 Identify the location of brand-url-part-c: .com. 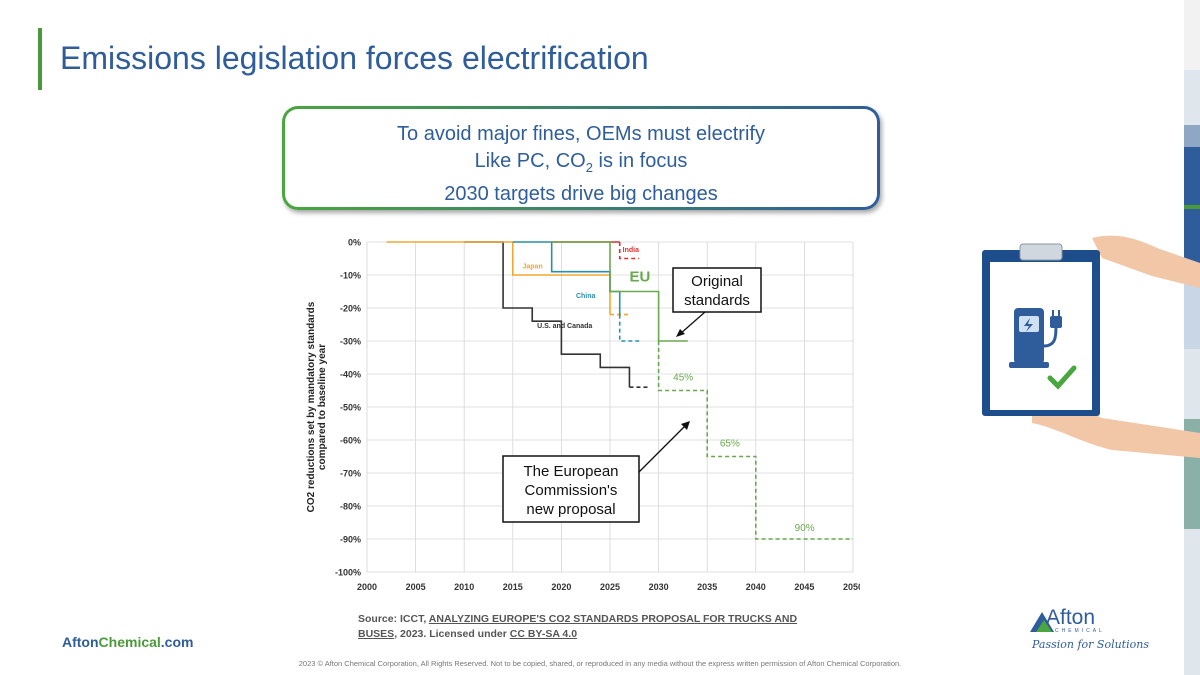
(177, 642).